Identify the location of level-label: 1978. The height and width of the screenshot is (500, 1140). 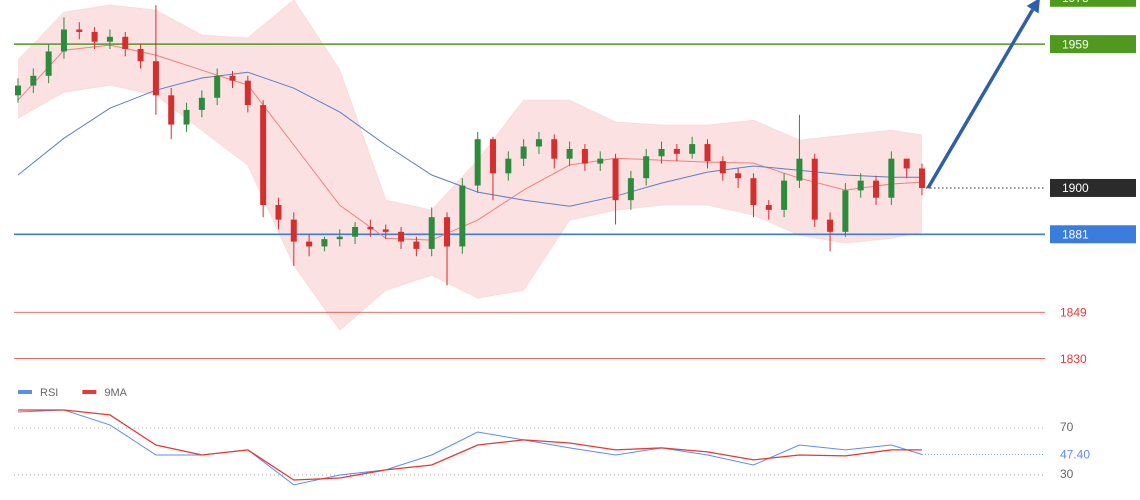
(1075, 2).